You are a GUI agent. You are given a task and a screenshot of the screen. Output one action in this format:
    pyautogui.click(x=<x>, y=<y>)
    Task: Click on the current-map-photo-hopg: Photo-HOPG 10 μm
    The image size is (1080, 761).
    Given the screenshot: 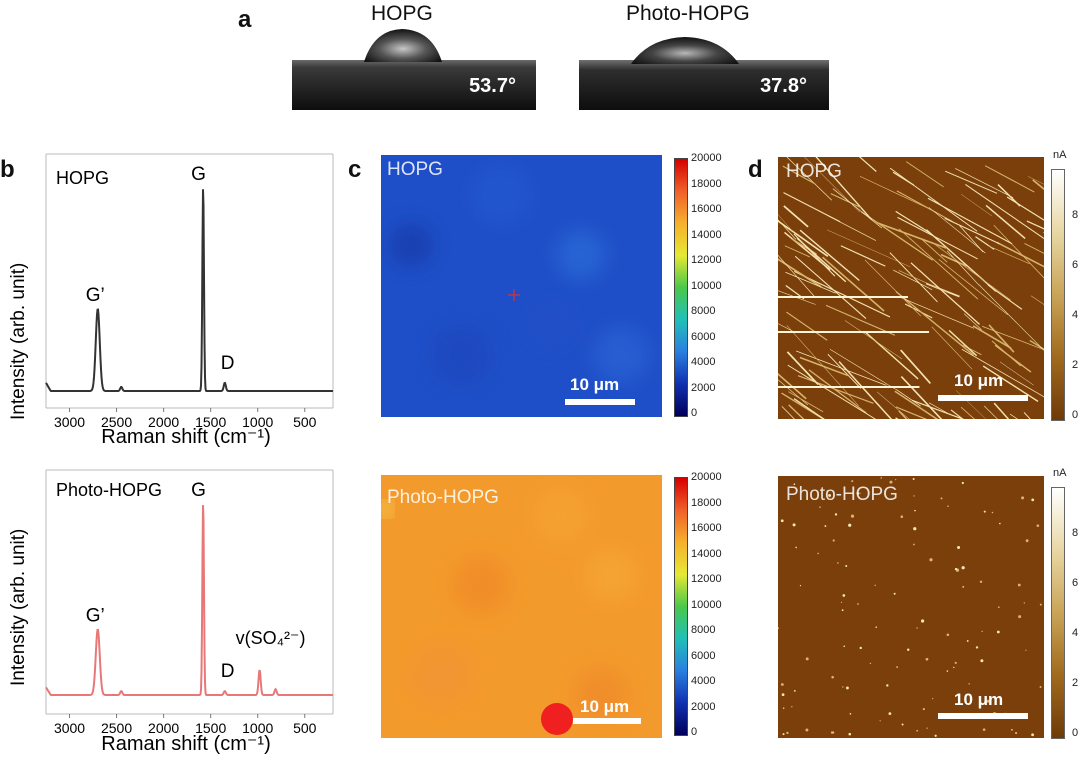 What is the action you would take?
    pyautogui.click(x=911, y=607)
    